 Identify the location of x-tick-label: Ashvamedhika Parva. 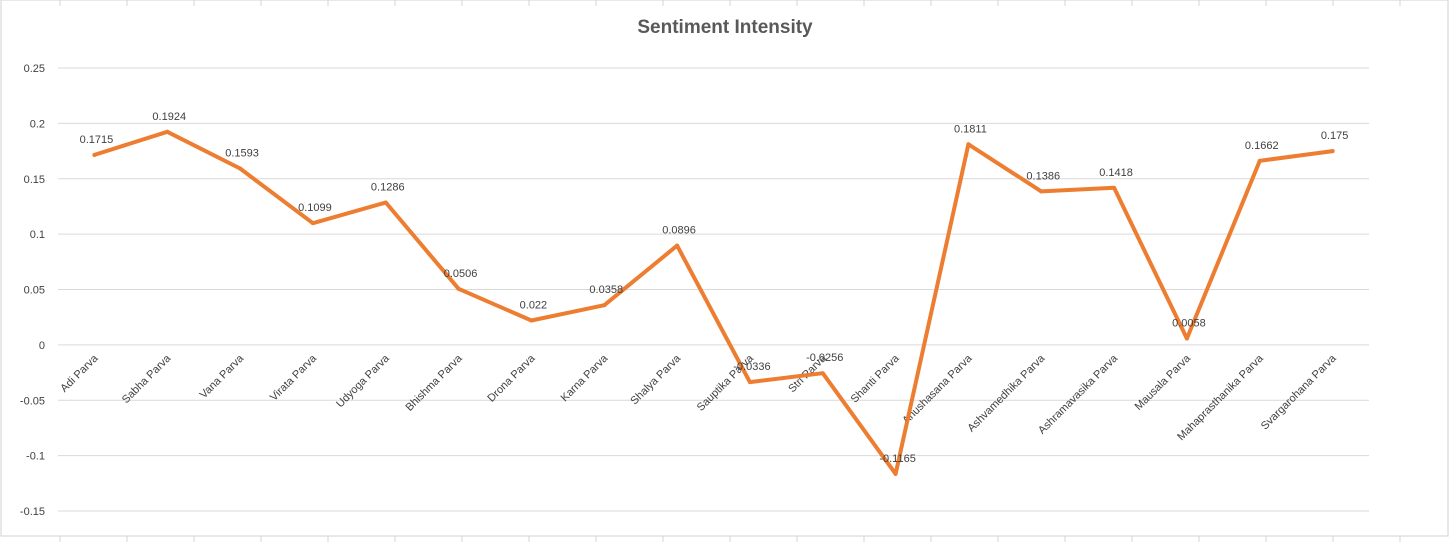
(1006, 393).